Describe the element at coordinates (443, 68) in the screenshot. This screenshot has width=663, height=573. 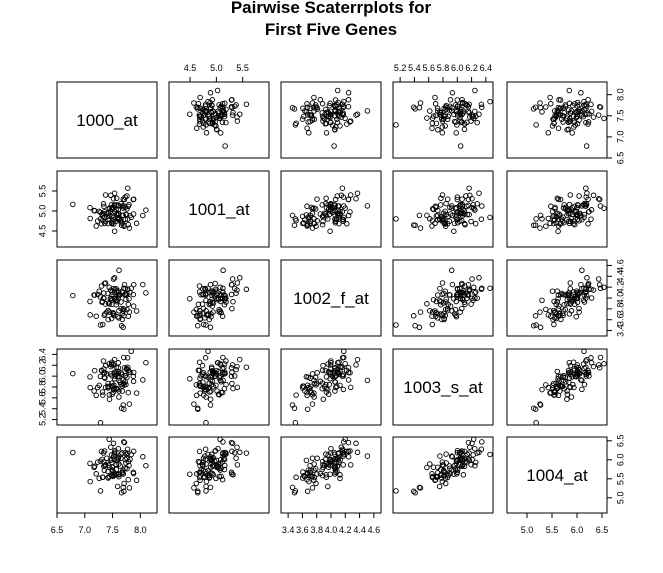
I see `tick-label: 5.8` at that location.